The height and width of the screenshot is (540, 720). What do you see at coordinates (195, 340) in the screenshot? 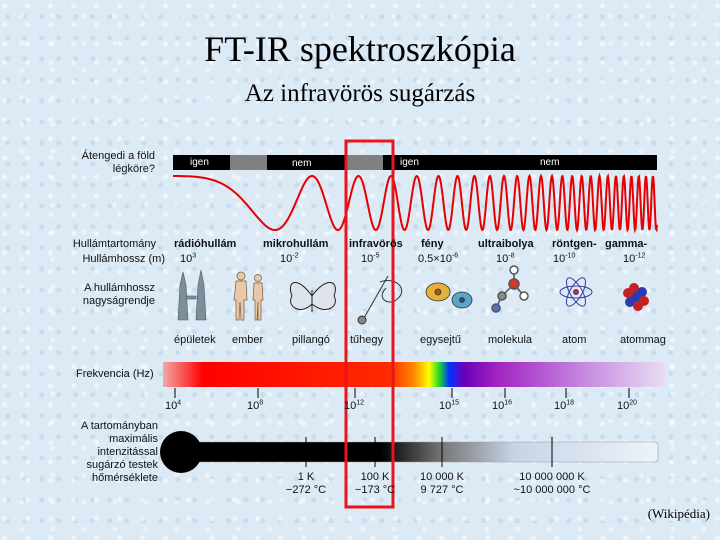
I see `object-label: épületek` at bounding box center [195, 340].